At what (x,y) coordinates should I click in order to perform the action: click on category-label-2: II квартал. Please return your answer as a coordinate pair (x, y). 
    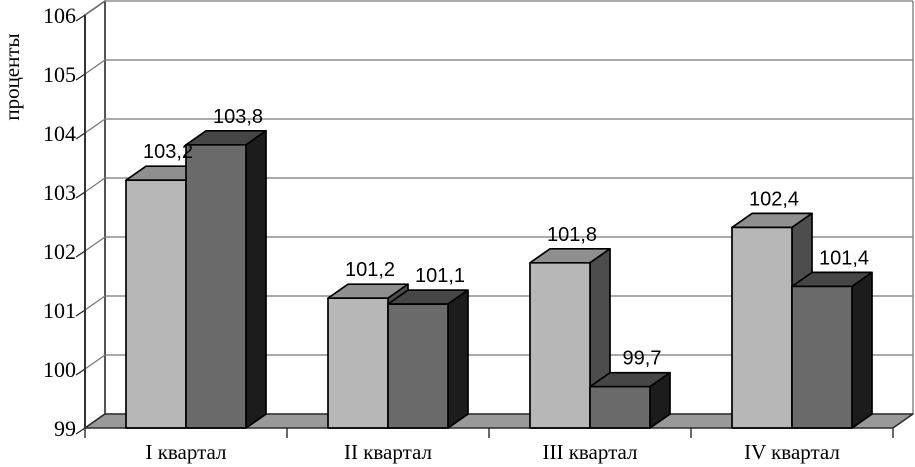
    Looking at the image, I should click on (388, 452).